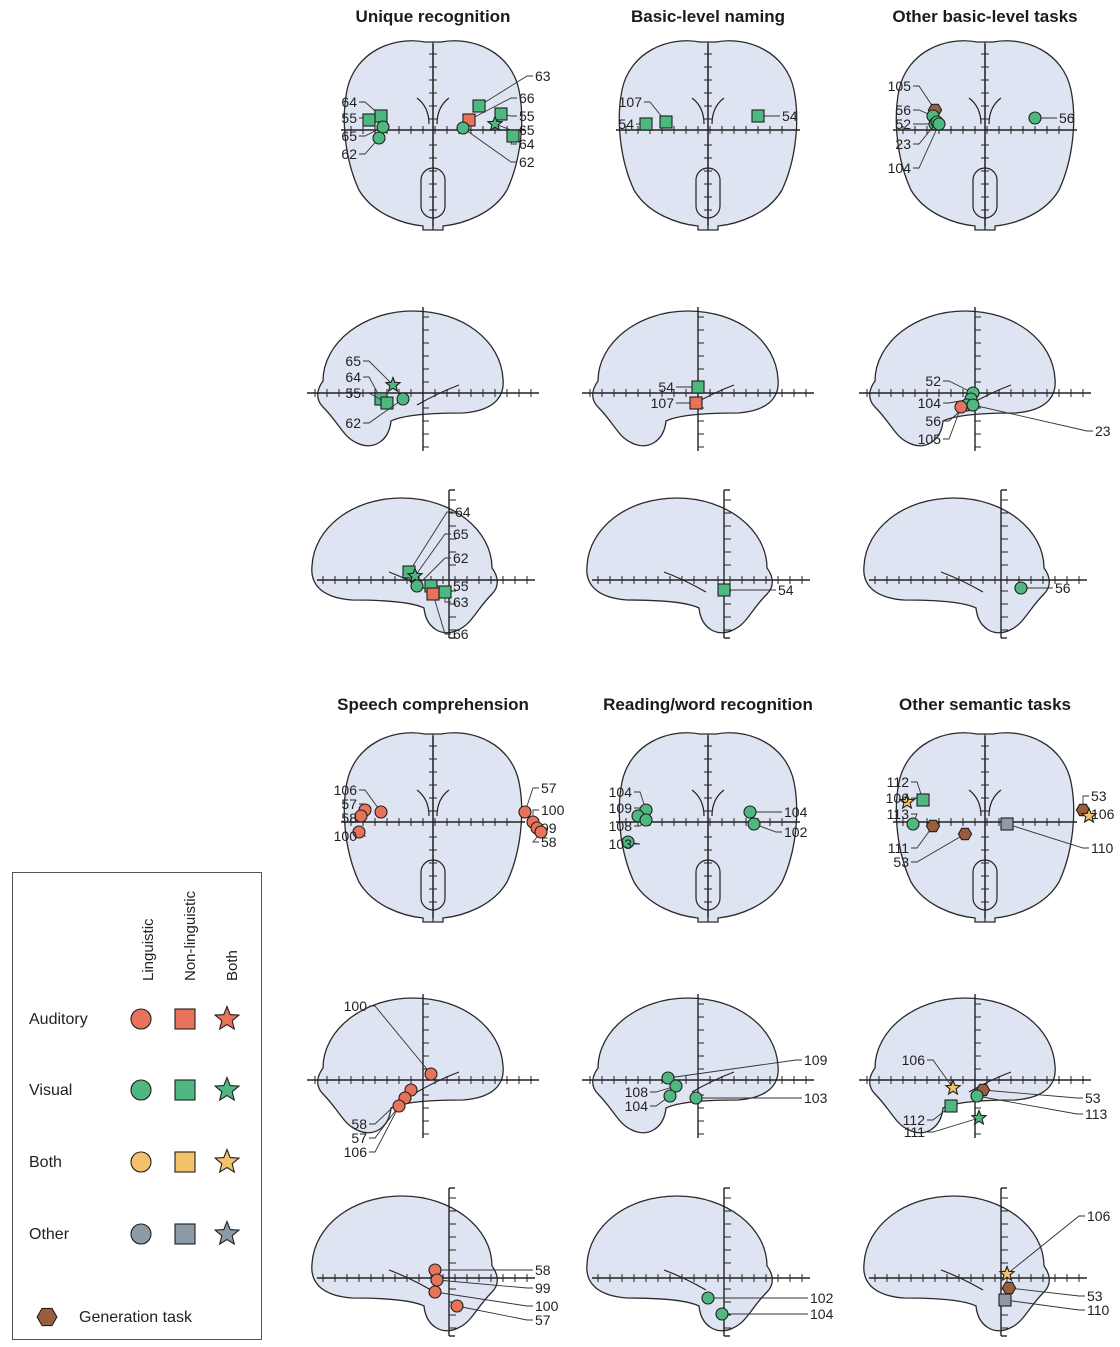 This screenshot has height=1347, width=1120. I want to click on reference-label: 99, so click(543, 1288).